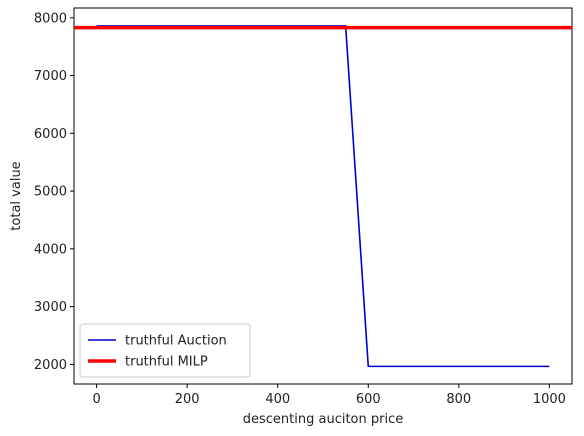  What do you see at coordinates (277, 399) in the screenshot?
I see `x-tick-label-2: 400` at bounding box center [277, 399].